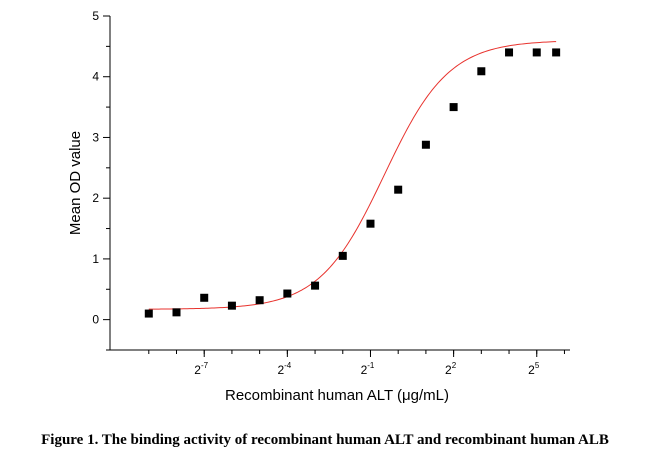  What do you see at coordinates (95, 320) in the screenshot?
I see `y-tick-label: 0` at bounding box center [95, 320].